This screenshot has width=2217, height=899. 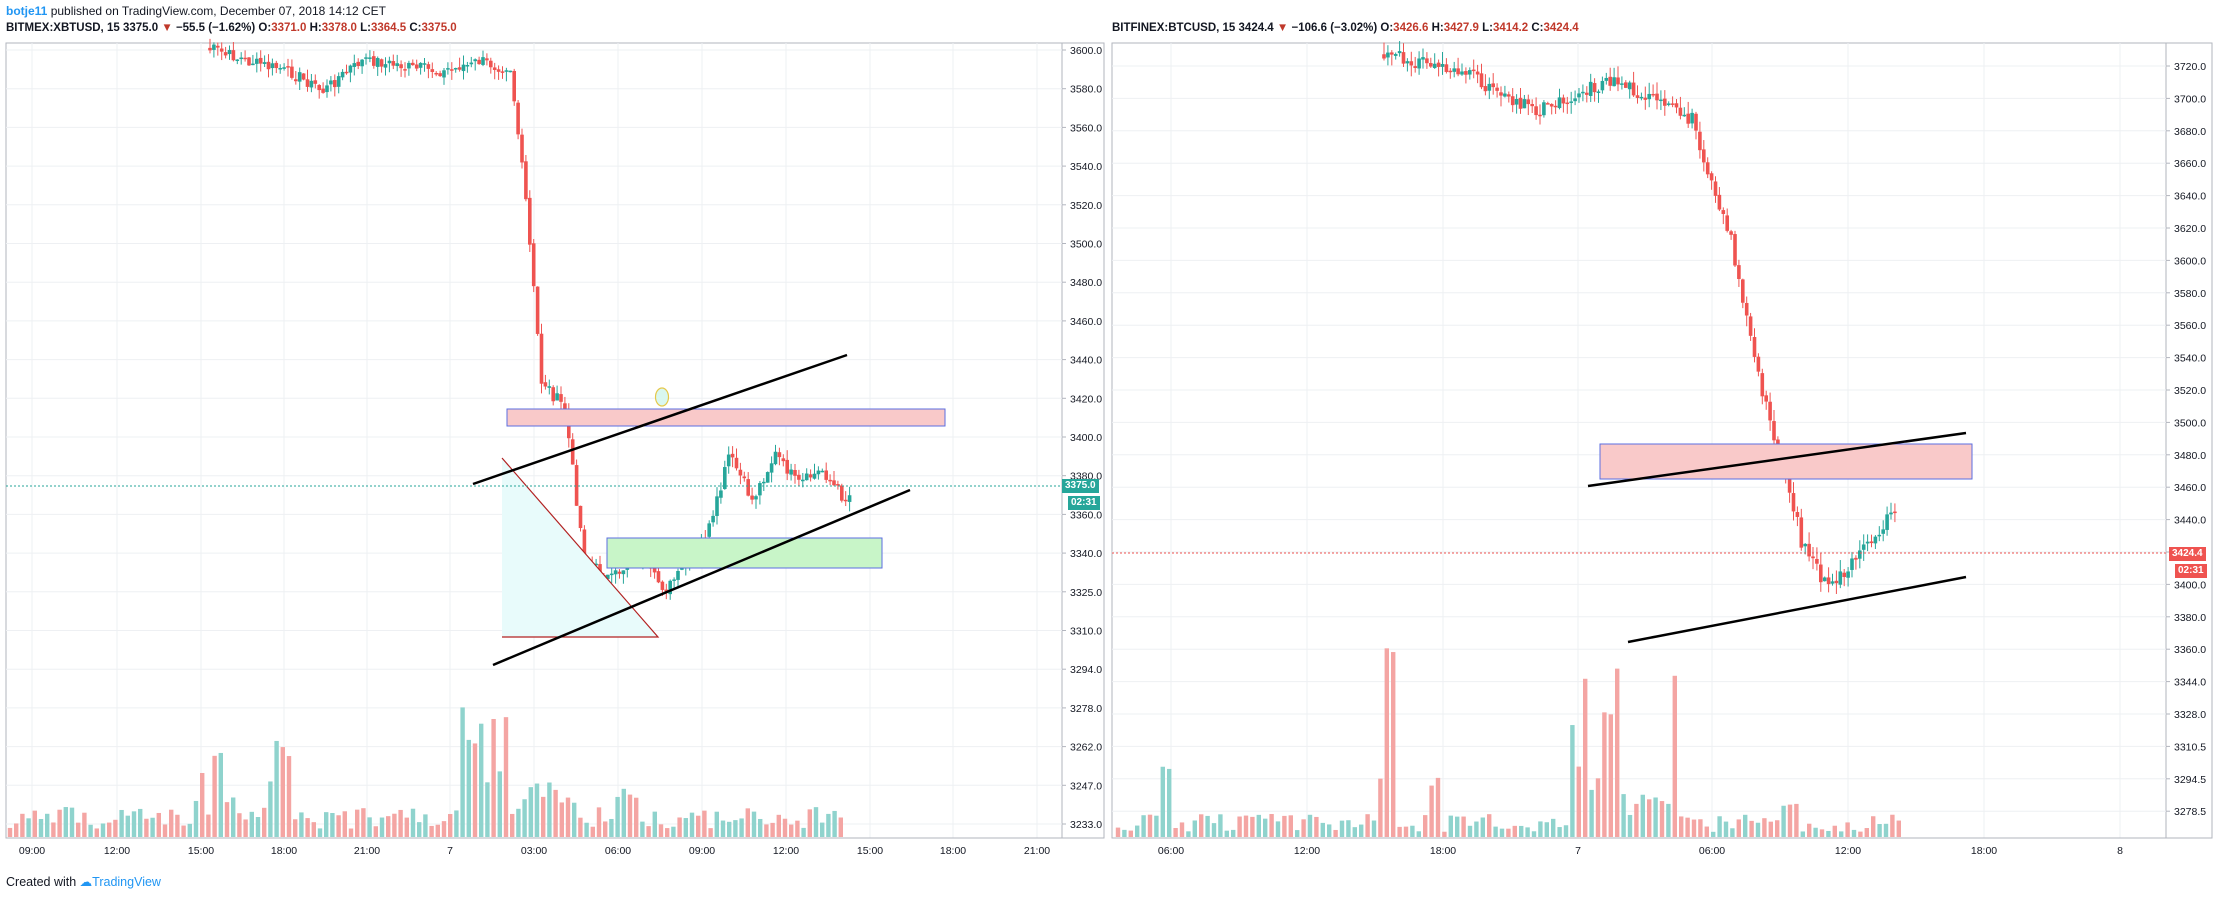 I want to click on x-tick-label: 15:00, so click(x=870, y=851).